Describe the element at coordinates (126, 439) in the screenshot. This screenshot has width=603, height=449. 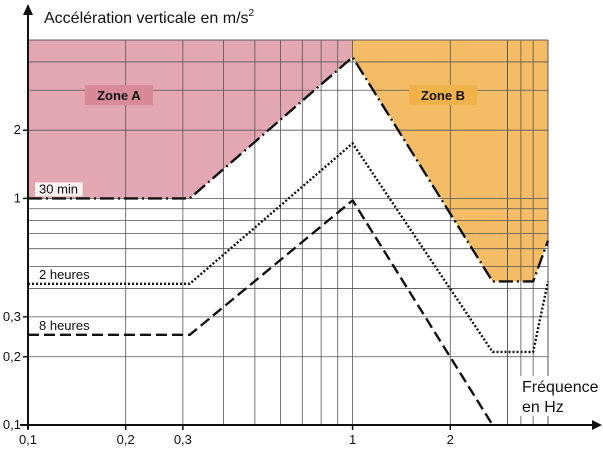
I see `x-tick-label: 0,2` at that location.